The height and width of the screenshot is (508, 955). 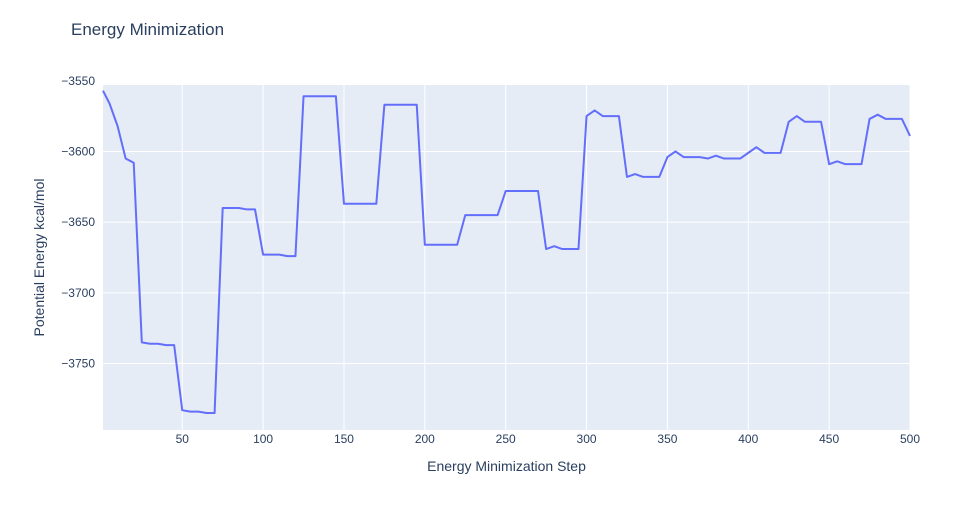 What do you see at coordinates (183, 439) in the screenshot?
I see `x-tick-label: 50` at bounding box center [183, 439].